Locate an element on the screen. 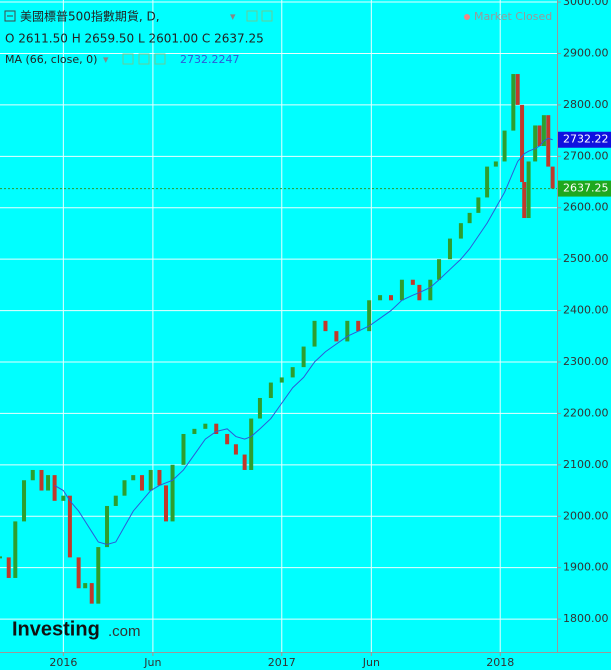 This screenshot has height=670, width=611. x-tick-label: 2016 is located at coordinates (63, 662).